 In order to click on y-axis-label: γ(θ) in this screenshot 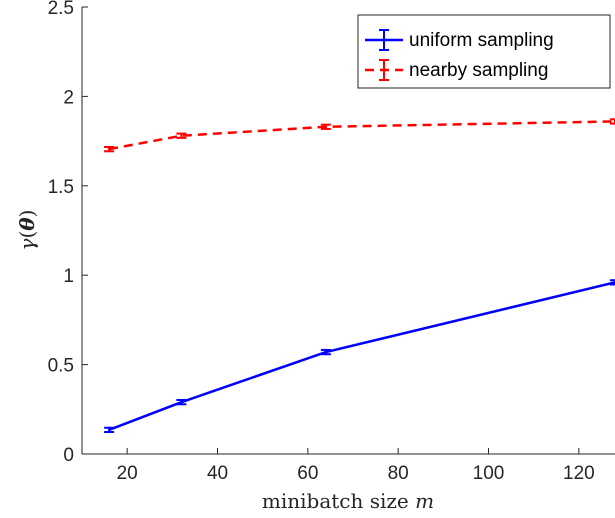, I will do `click(27, 230)`.